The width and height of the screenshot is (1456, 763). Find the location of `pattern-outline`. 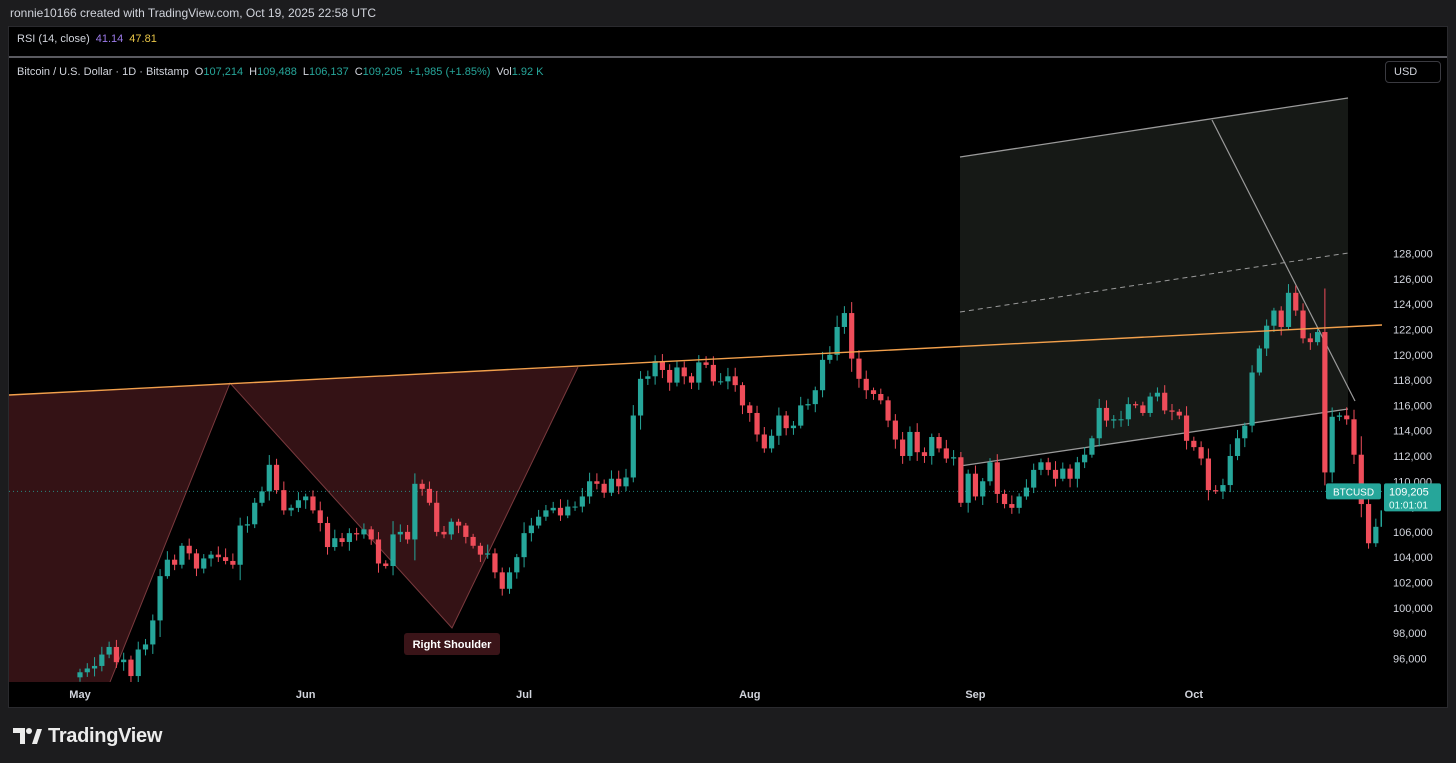

pattern-outline is located at coordinates (344, 524).